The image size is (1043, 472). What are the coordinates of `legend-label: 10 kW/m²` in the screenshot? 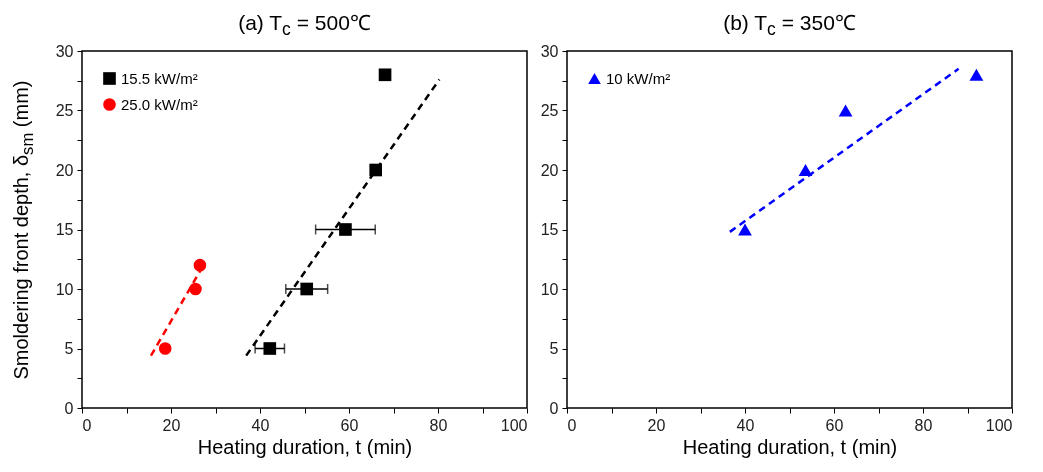 It's located at (638, 78).